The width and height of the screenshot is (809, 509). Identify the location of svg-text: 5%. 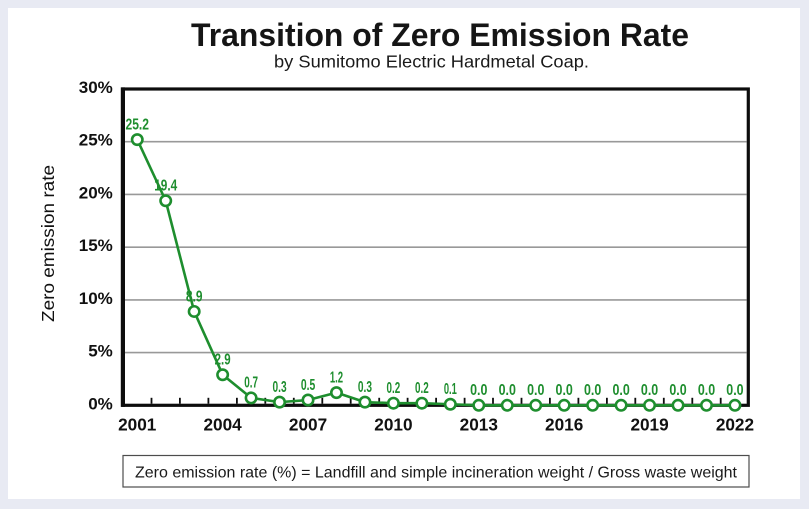
(100, 351).